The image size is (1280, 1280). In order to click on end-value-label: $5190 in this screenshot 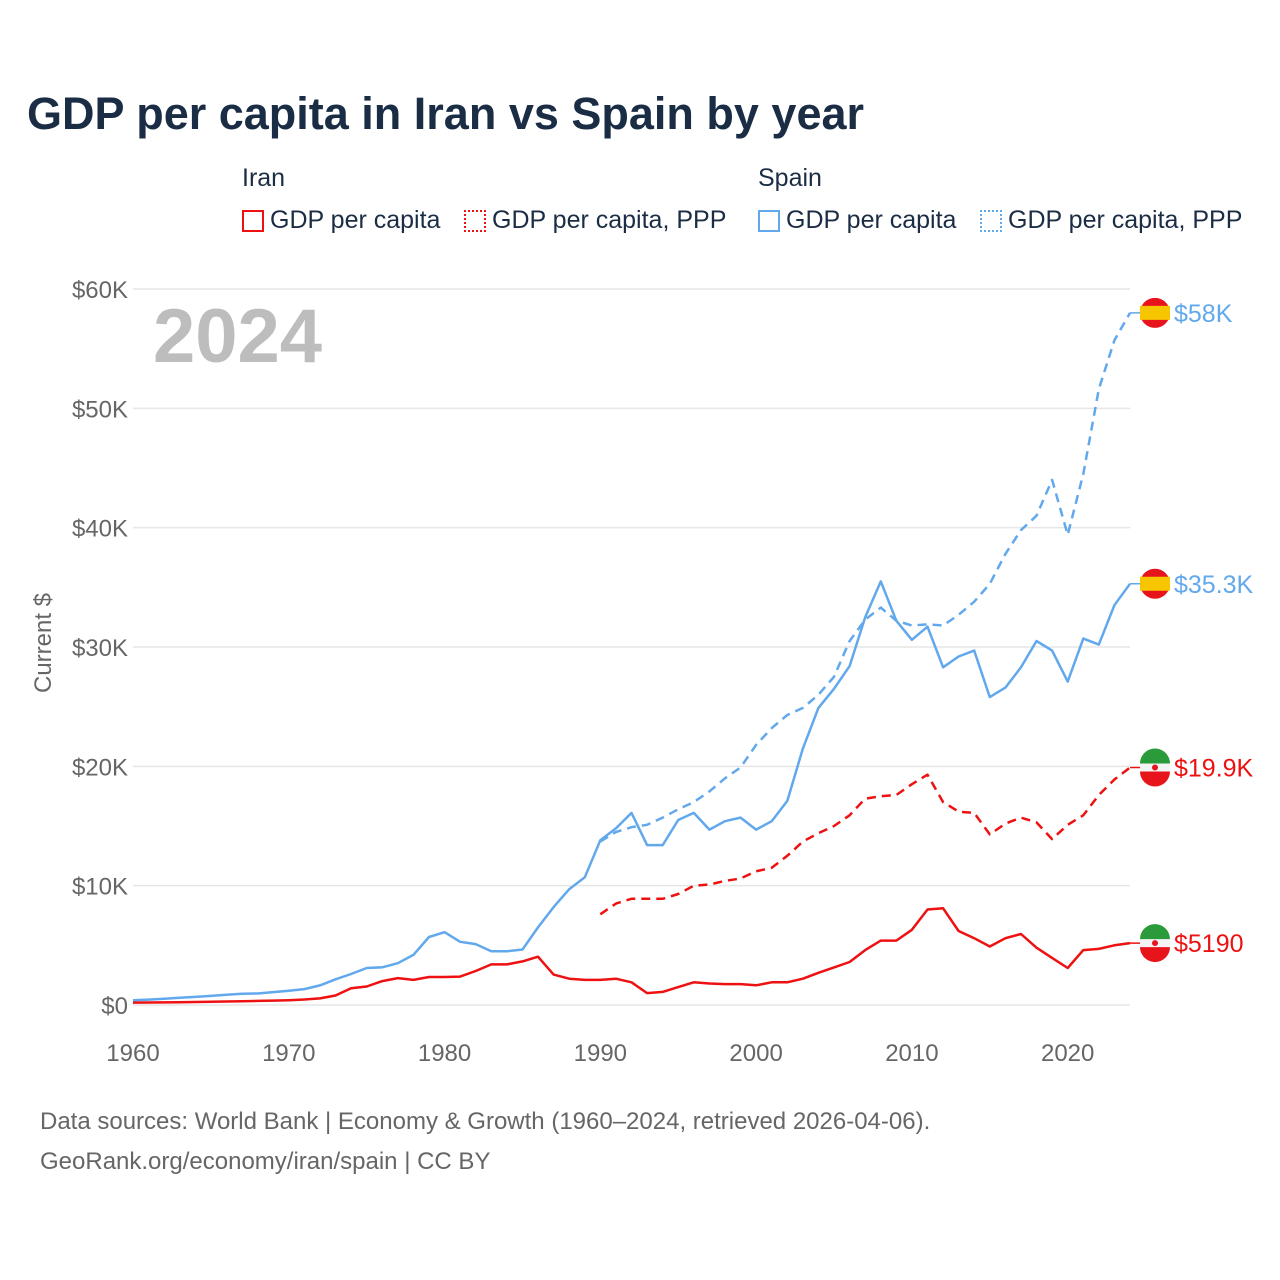, I will do `click(1209, 944)`.